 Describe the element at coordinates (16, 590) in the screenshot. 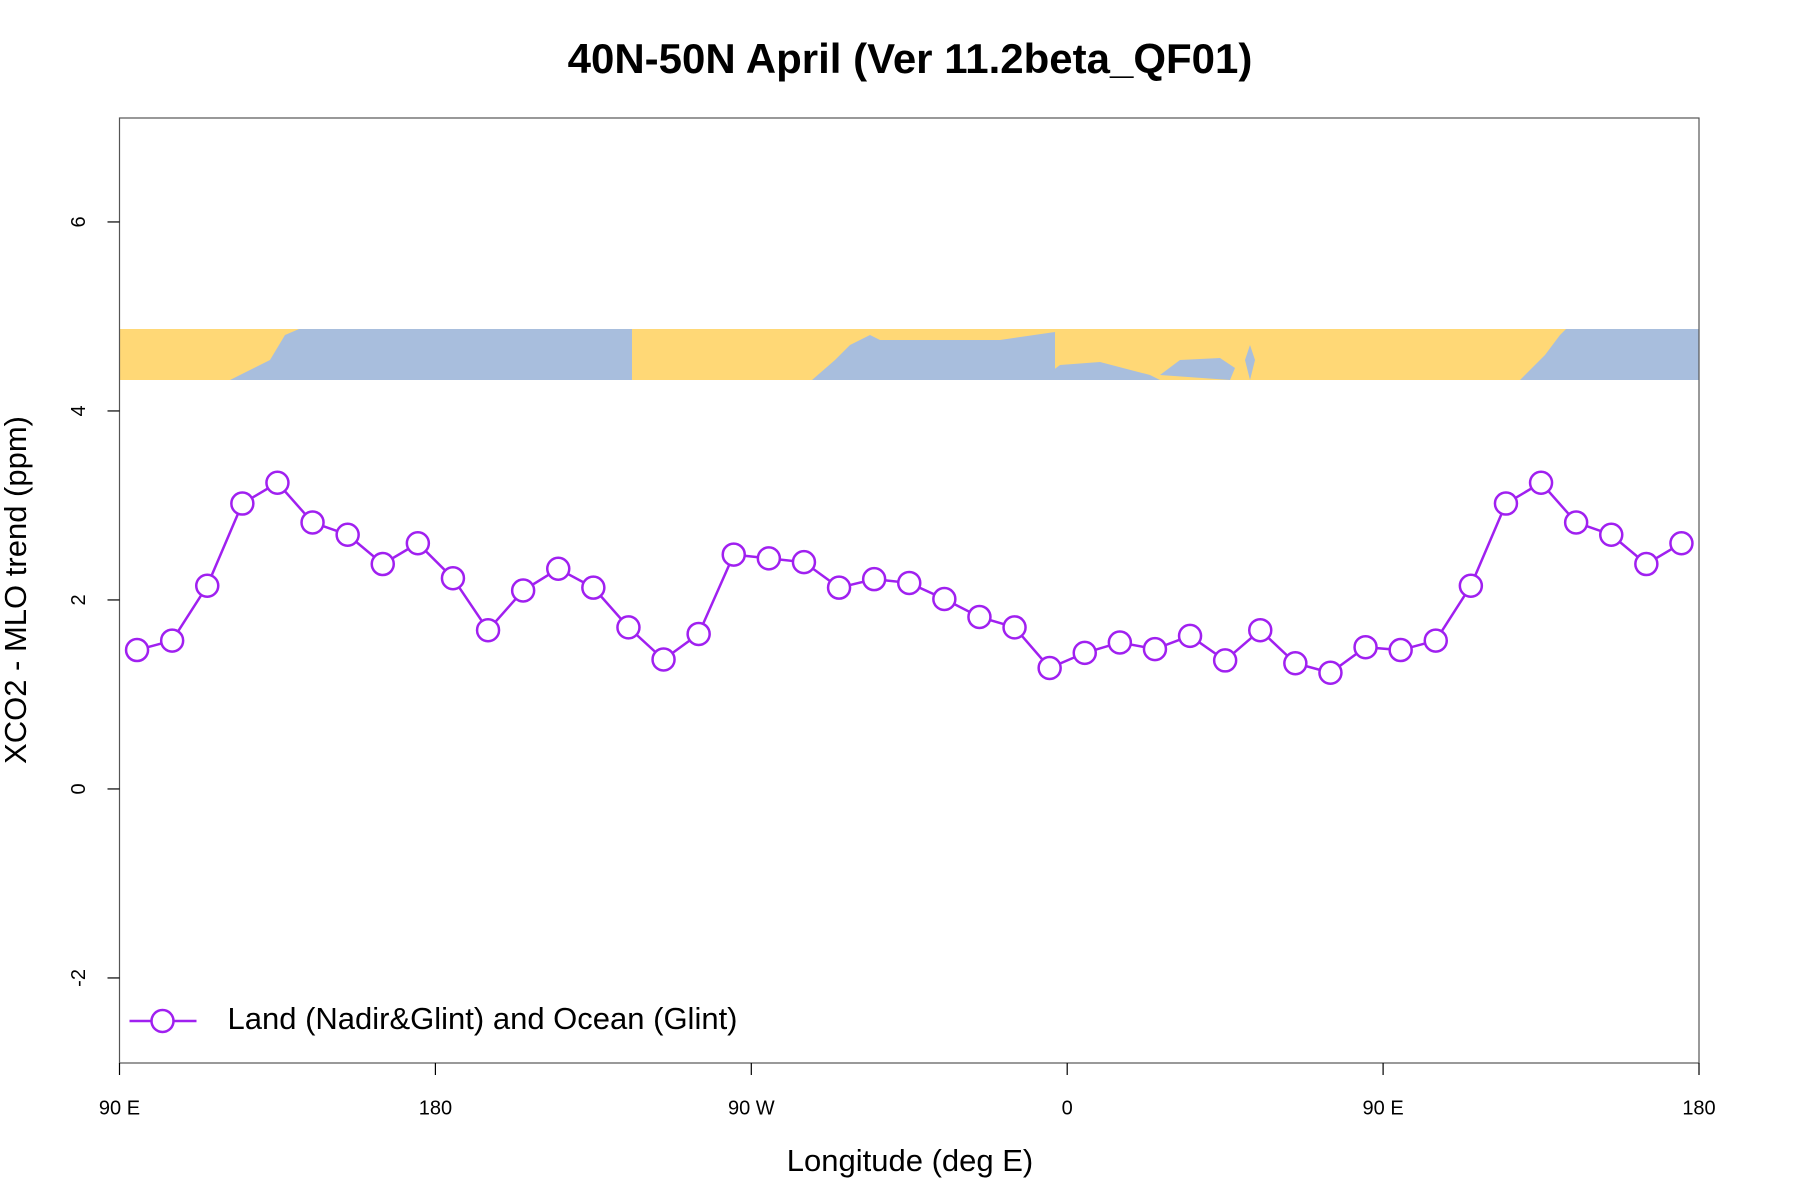

I see `y-axis-label: XCO2 - MLO trend (ppm)` at that location.